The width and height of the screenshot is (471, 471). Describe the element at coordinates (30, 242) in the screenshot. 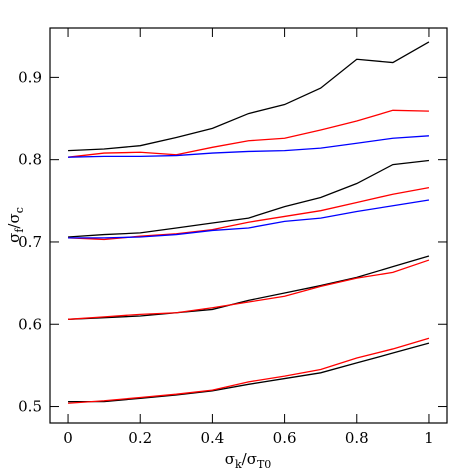

I see `y-tick-label: 0.7` at that location.